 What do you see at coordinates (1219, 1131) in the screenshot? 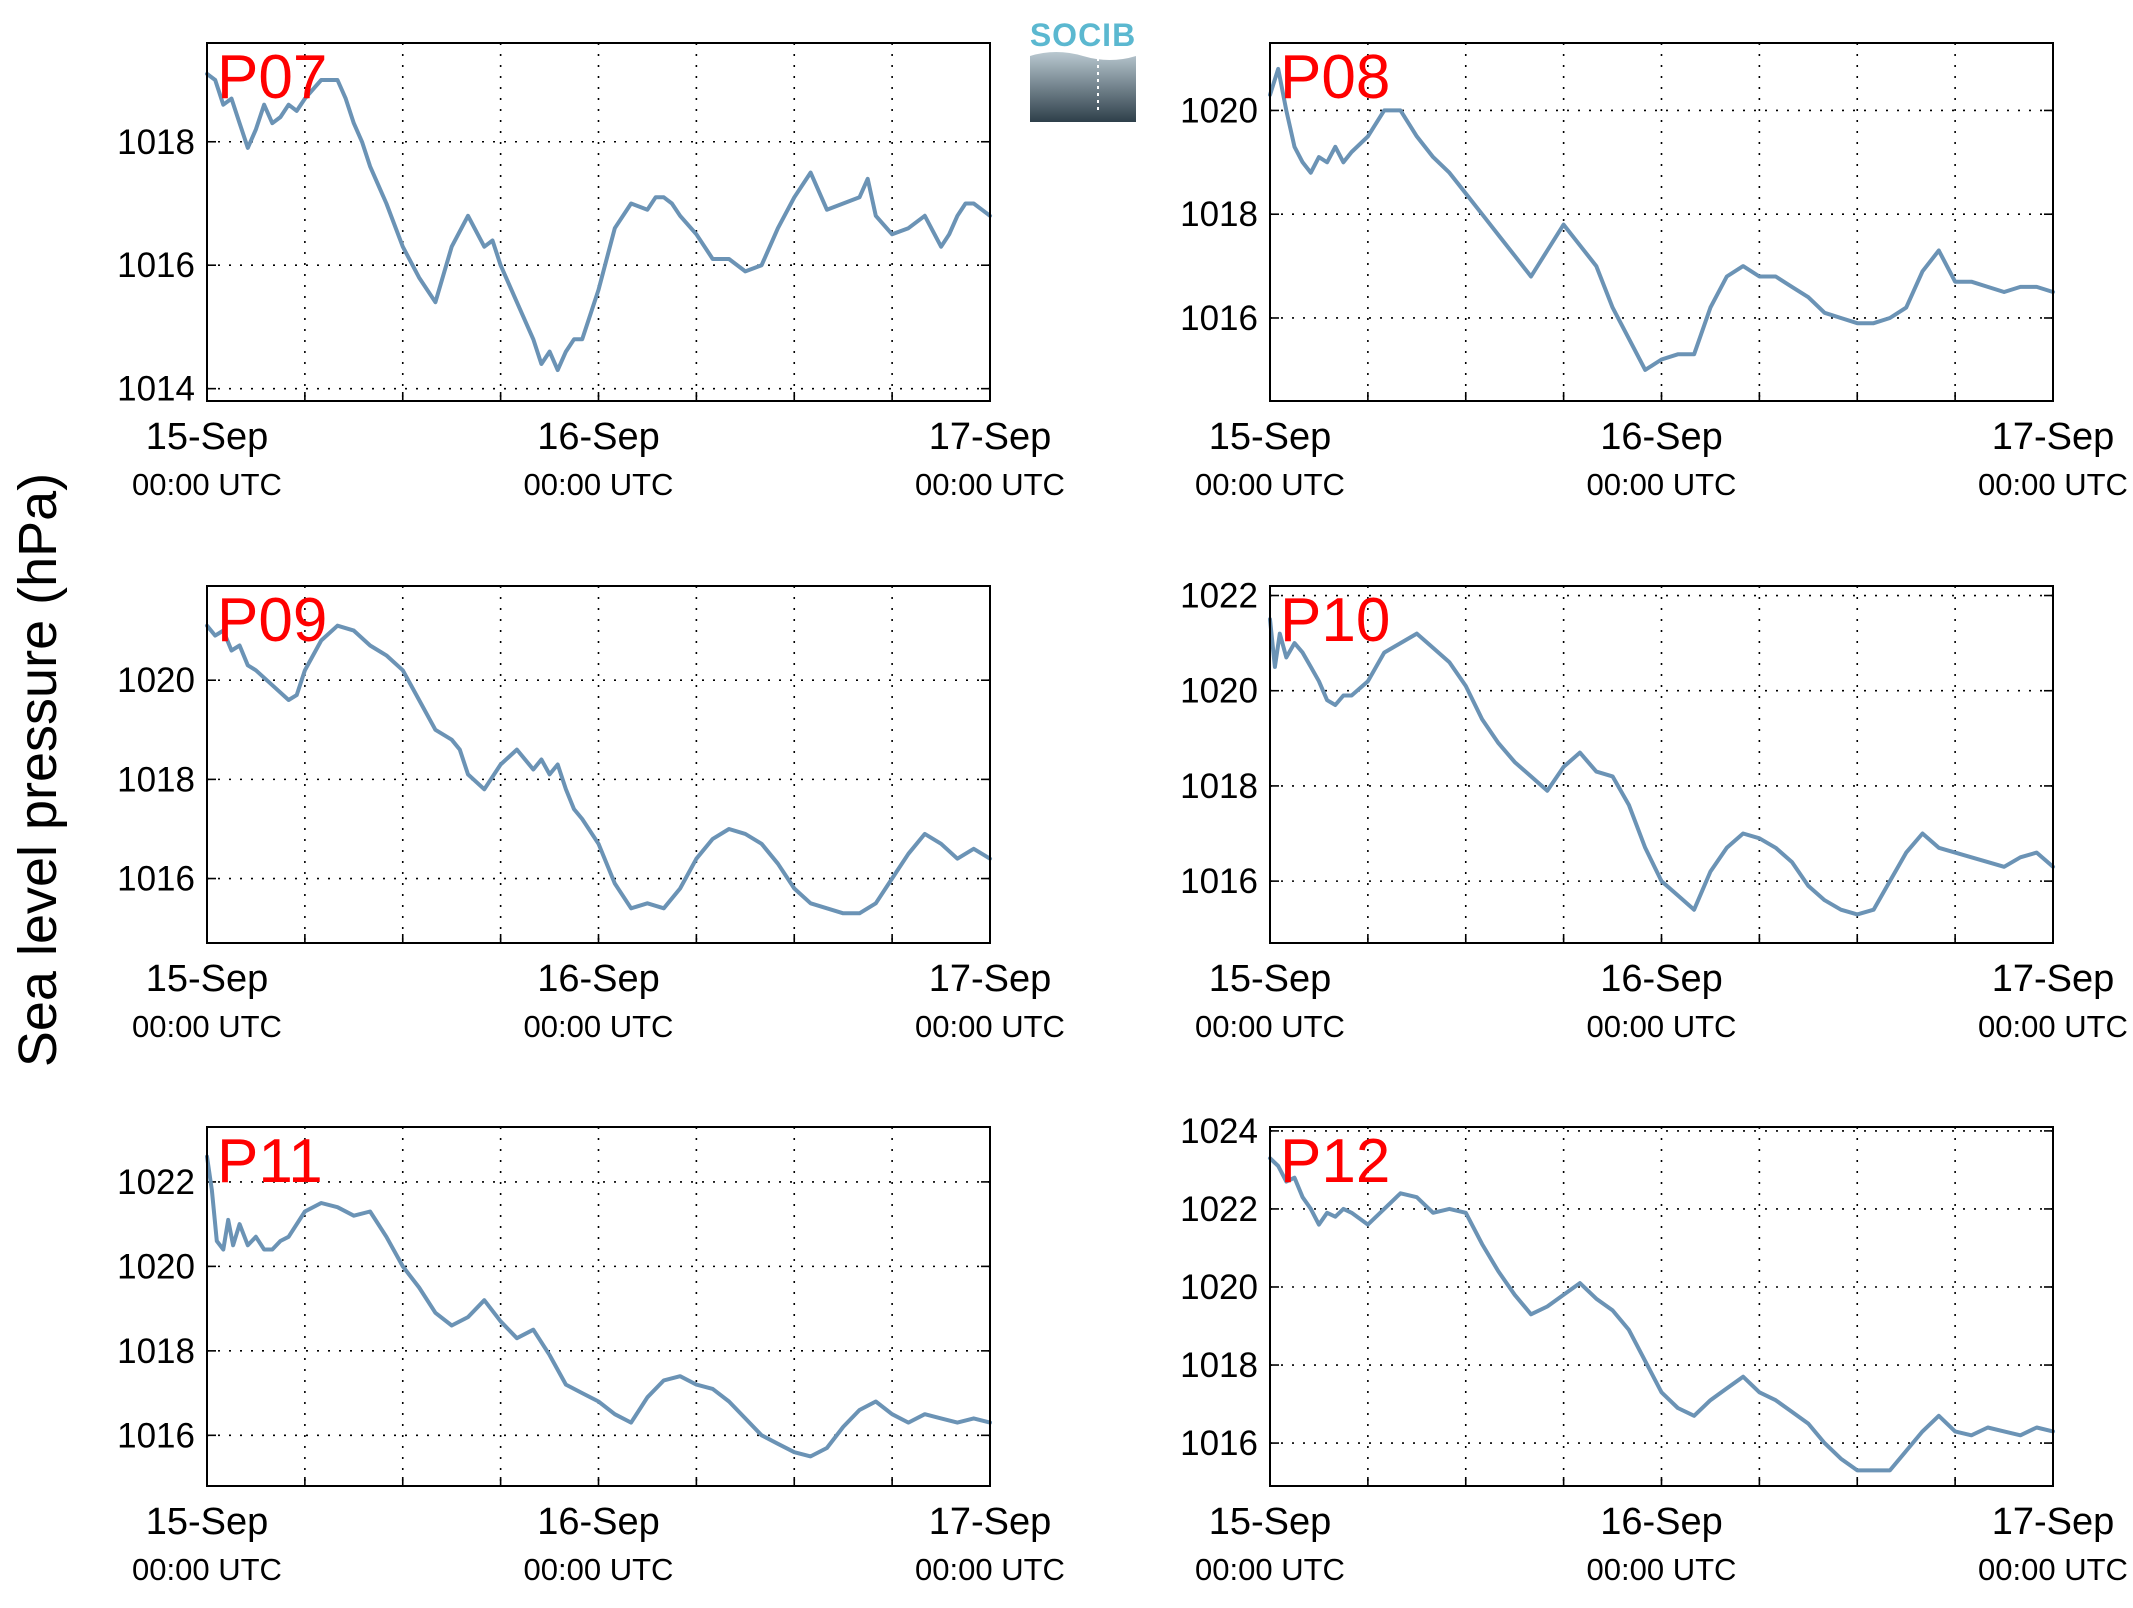
I see `y-tick-label: 1024` at bounding box center [1219, 1131].